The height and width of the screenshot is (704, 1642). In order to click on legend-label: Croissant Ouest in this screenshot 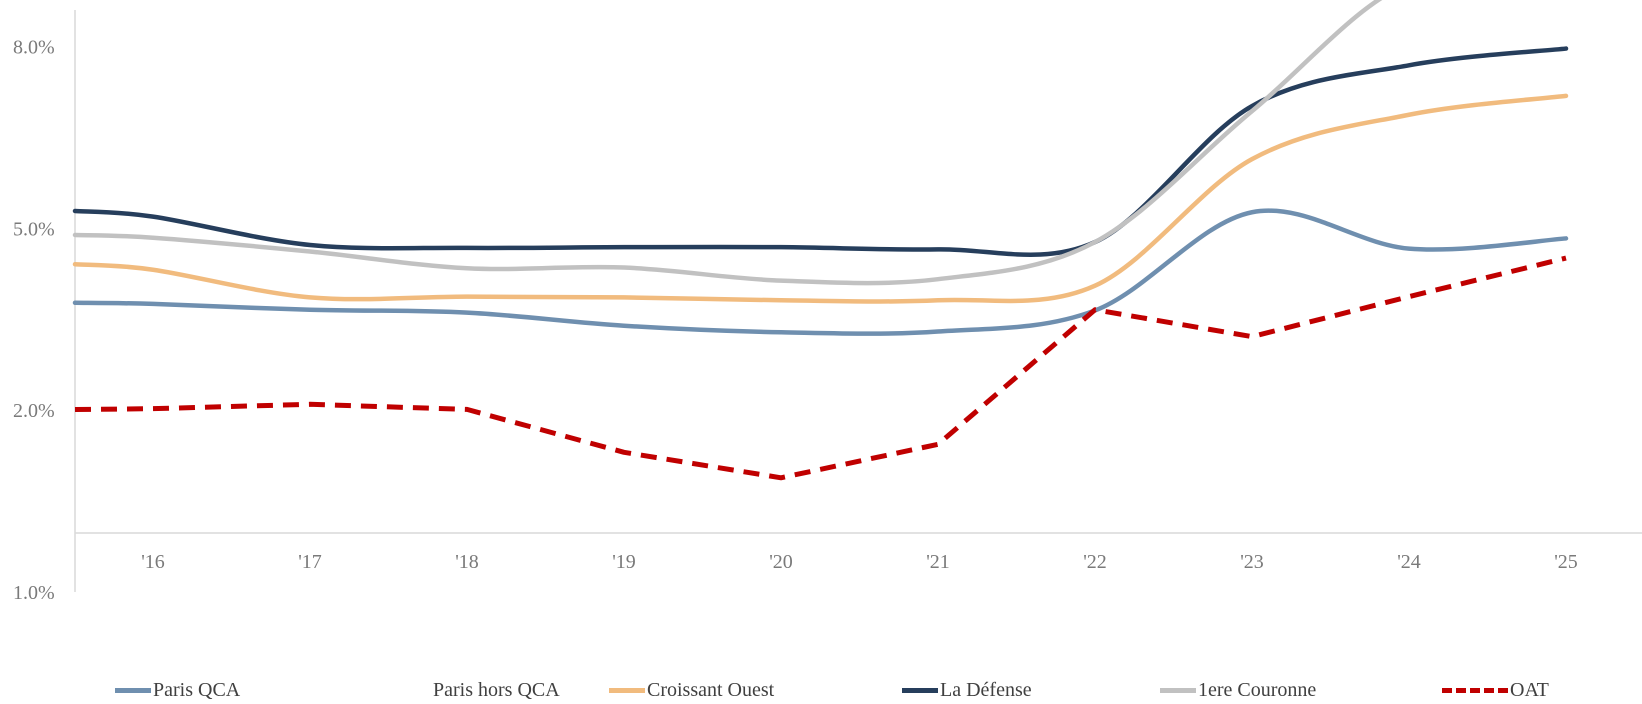, I will do `click(711, 689)`.